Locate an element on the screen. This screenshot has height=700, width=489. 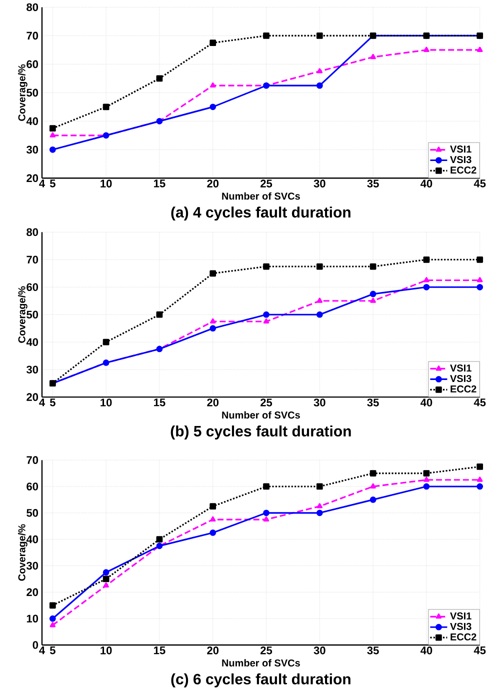
y-tick-label: 10 is located at coordinates (32, 618).